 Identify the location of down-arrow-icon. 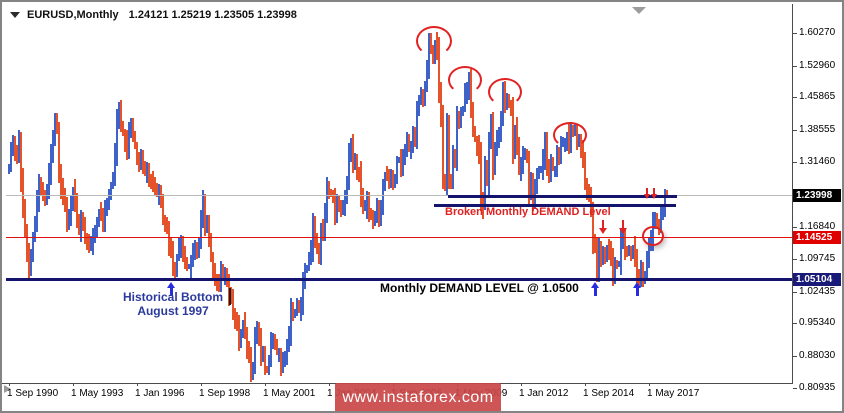
(654, 193).